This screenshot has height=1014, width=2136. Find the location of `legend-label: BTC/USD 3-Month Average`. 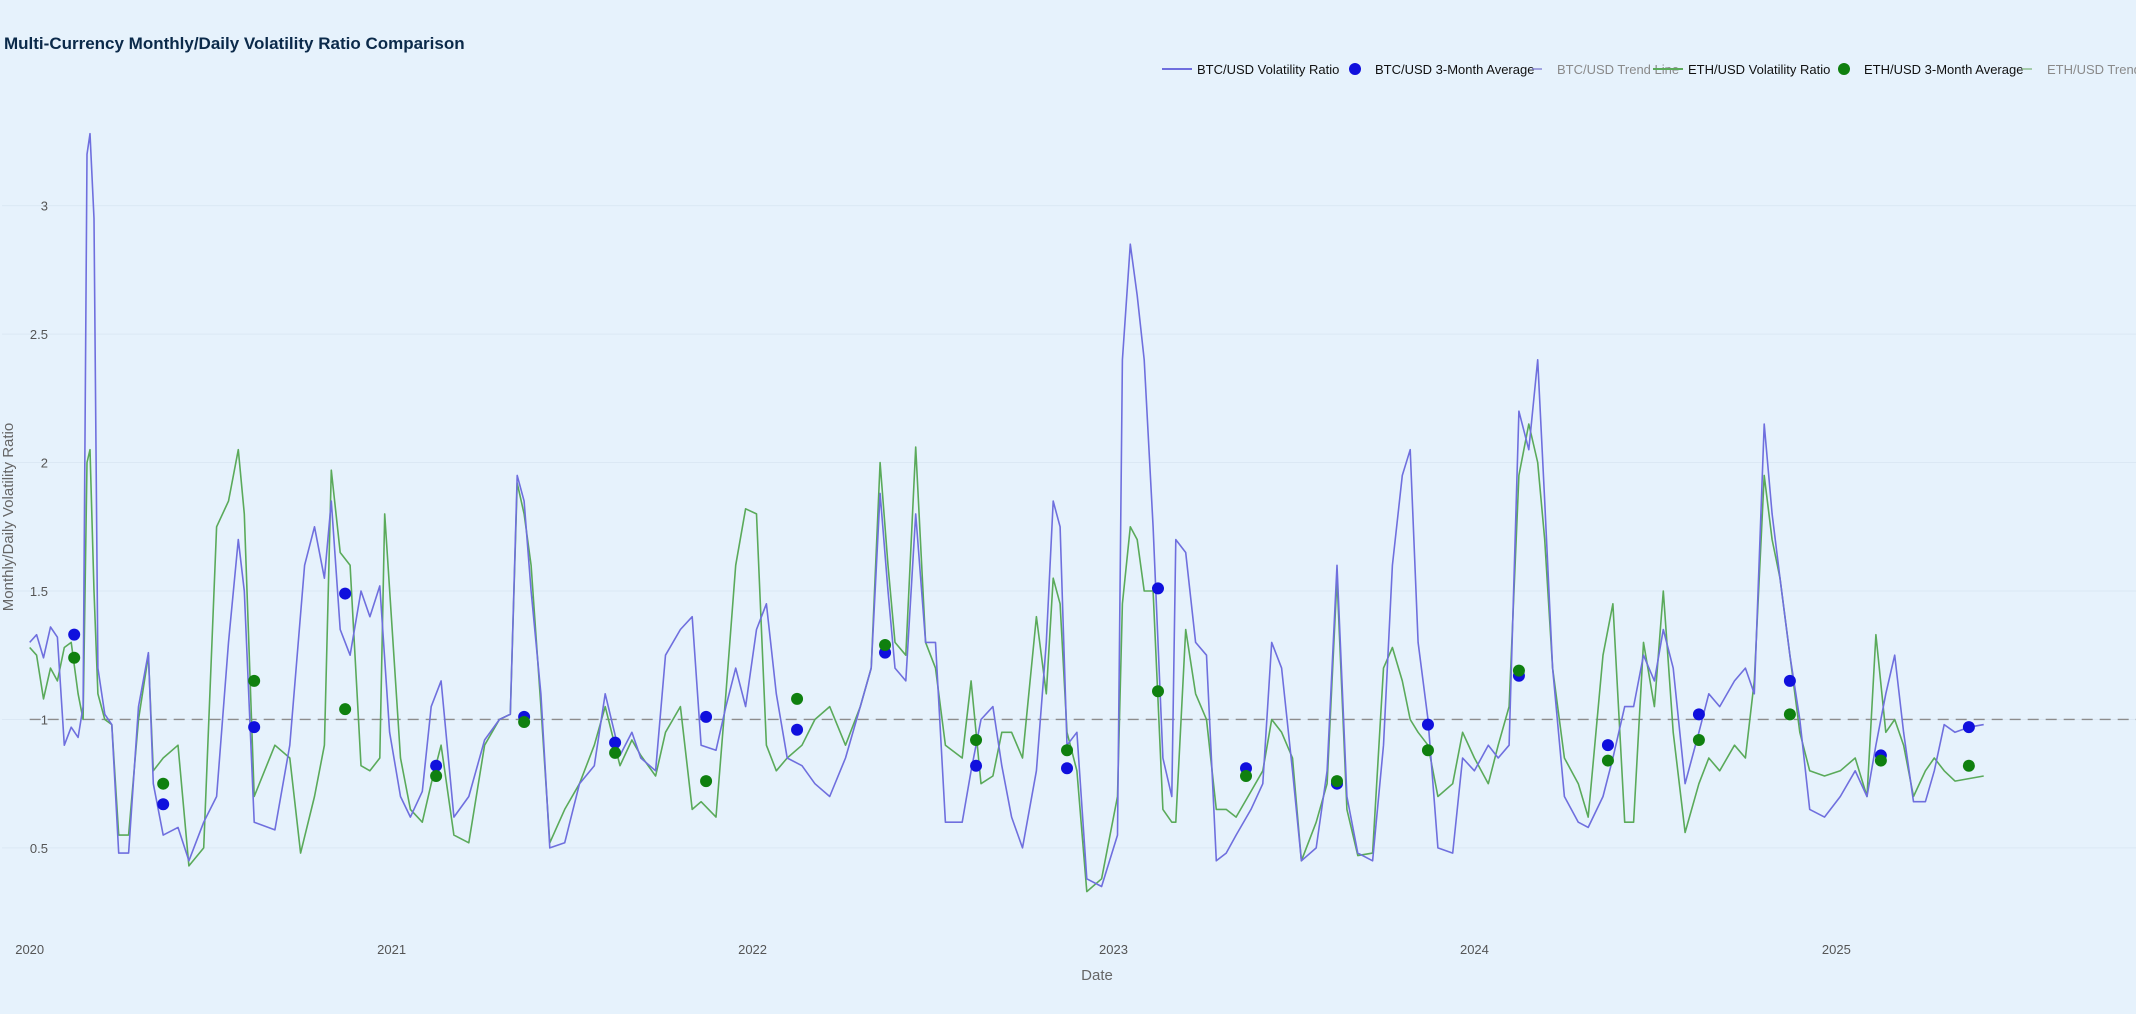

legend-label: BTC/USD 3-Month Average is located at coordinates (1454, 69).